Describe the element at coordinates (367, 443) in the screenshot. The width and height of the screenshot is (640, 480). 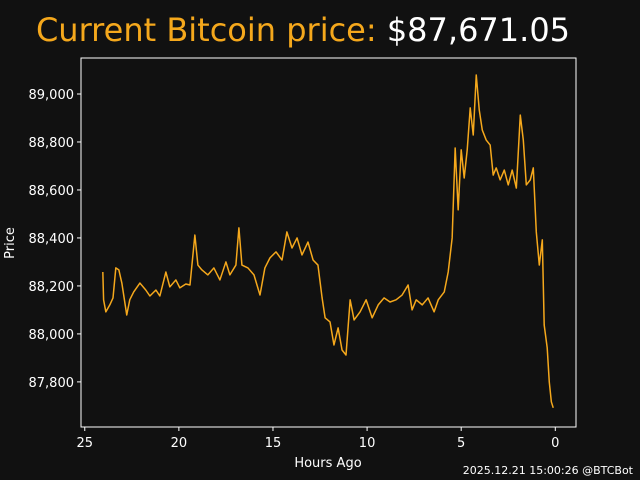
I see `x-tick-label: 10` at that location.